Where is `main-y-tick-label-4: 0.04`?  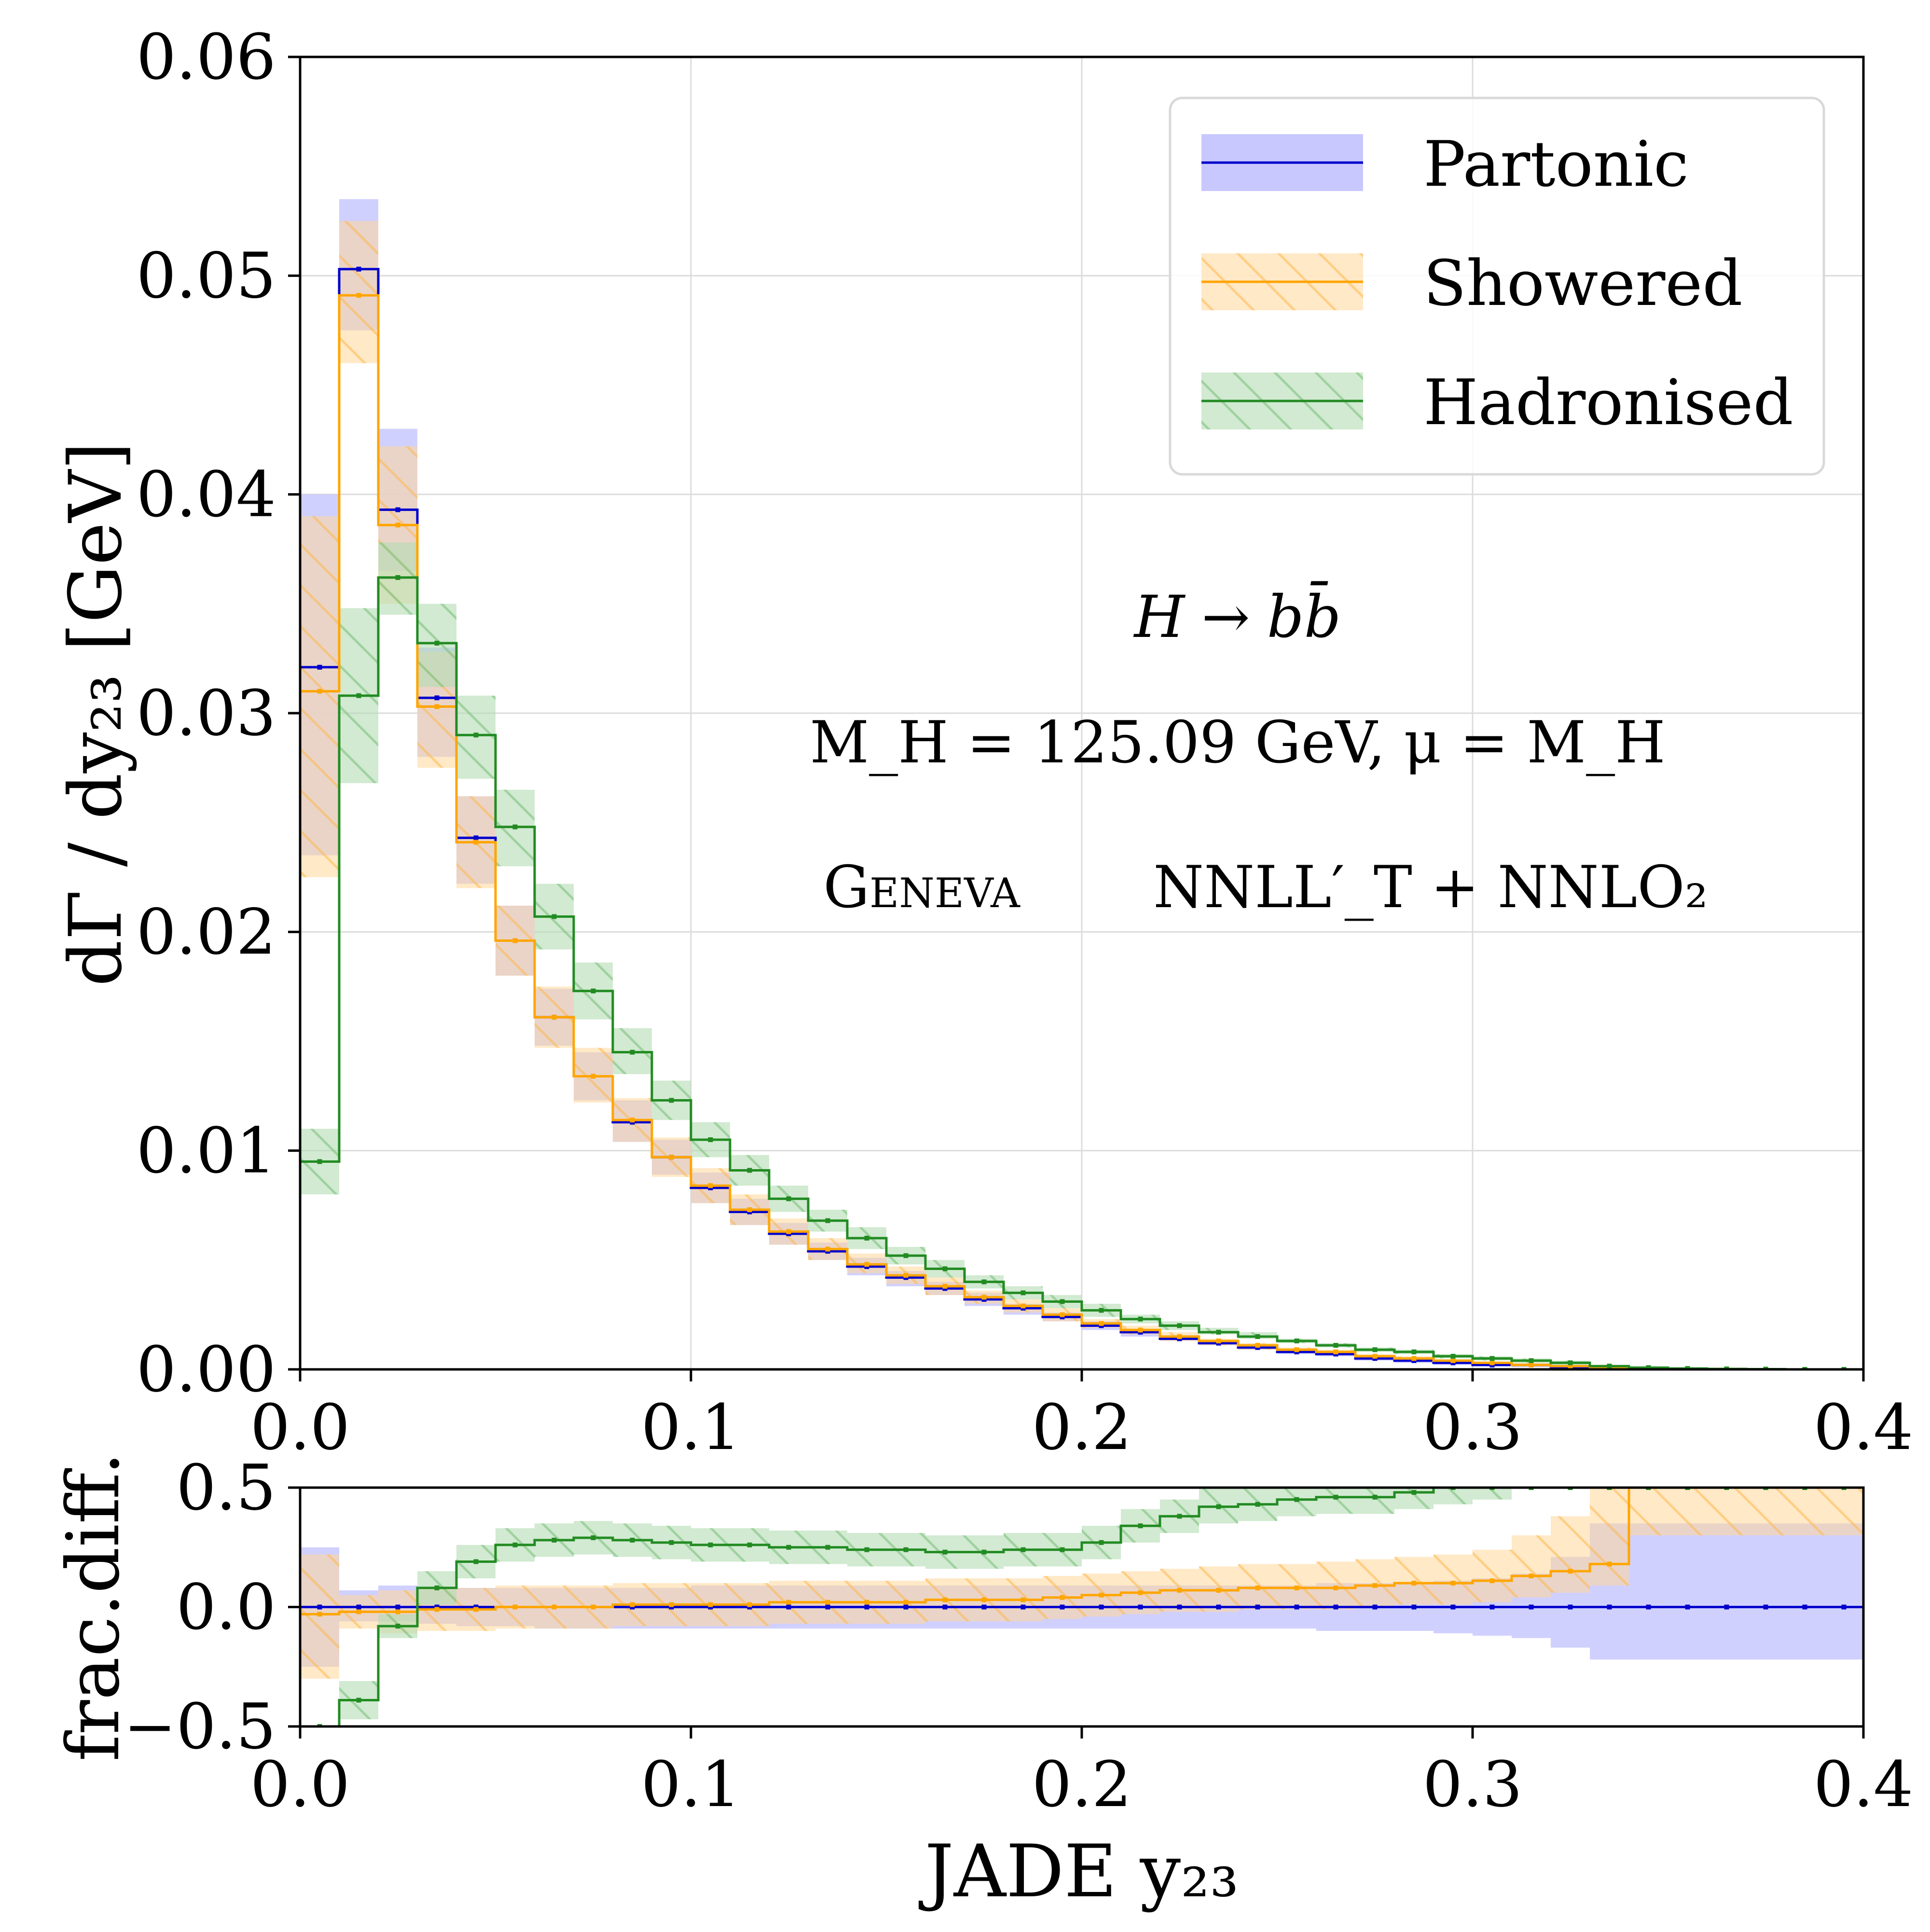
main-y-tick-label-4: 0.04 is located at coordinates (206, 494).